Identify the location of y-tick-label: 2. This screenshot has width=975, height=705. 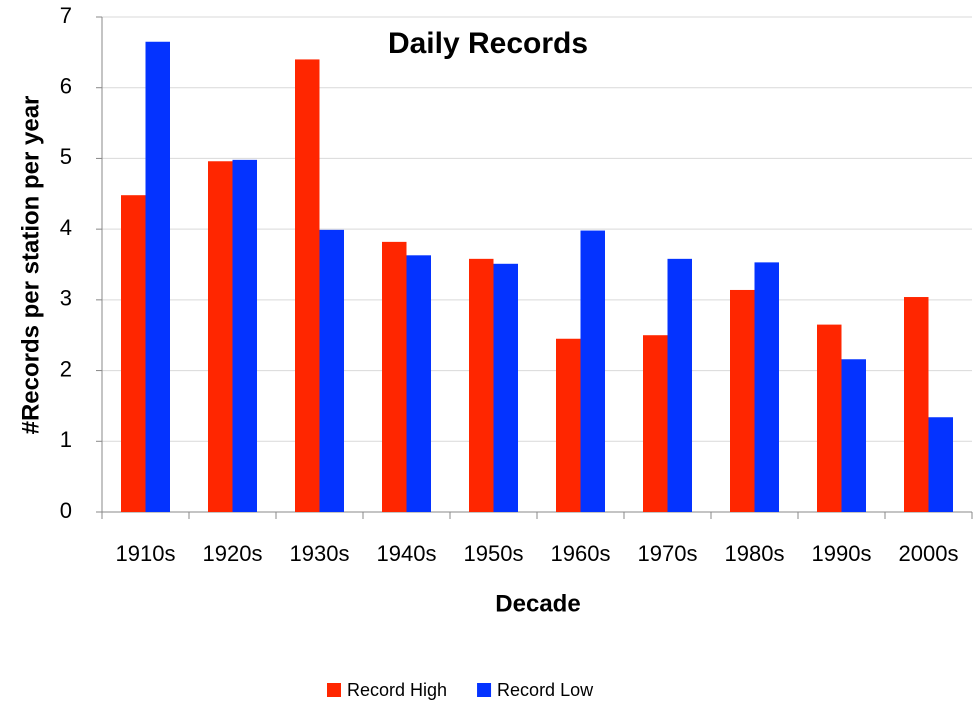
(66, 368).